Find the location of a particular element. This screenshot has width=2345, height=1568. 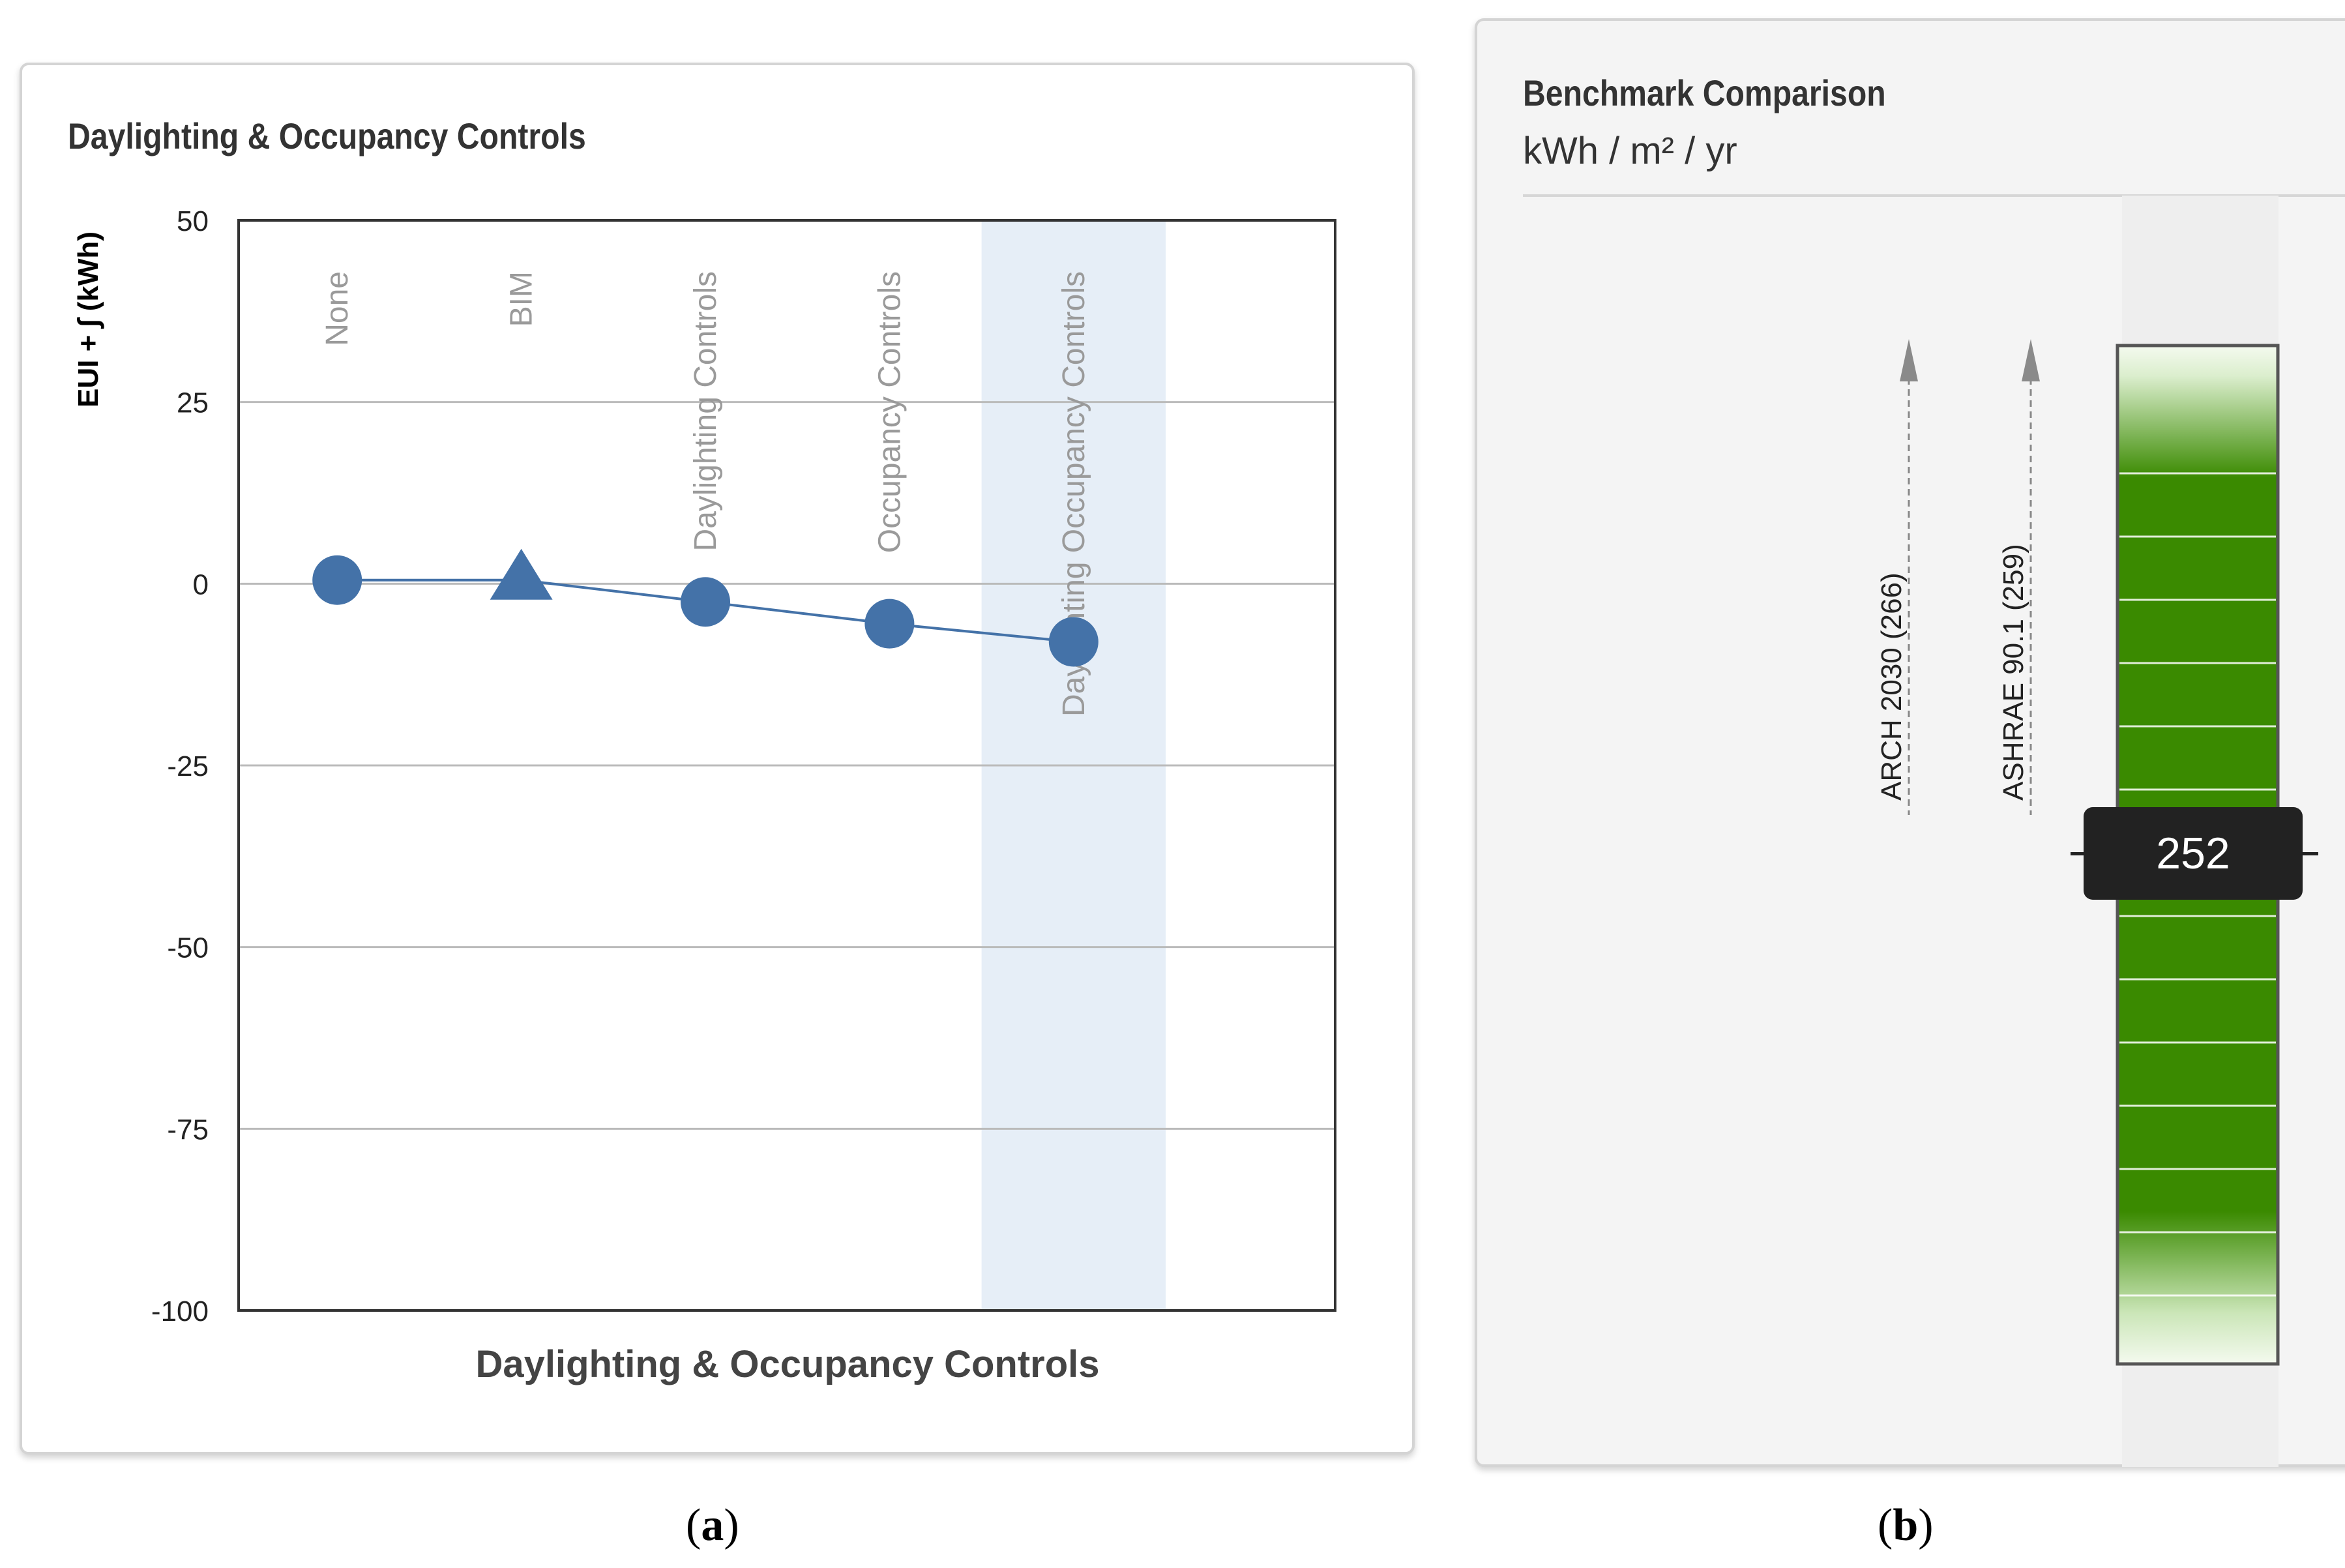

benchmark-label: ARCH 2030 (266) is located at coordinates (1892, 686).